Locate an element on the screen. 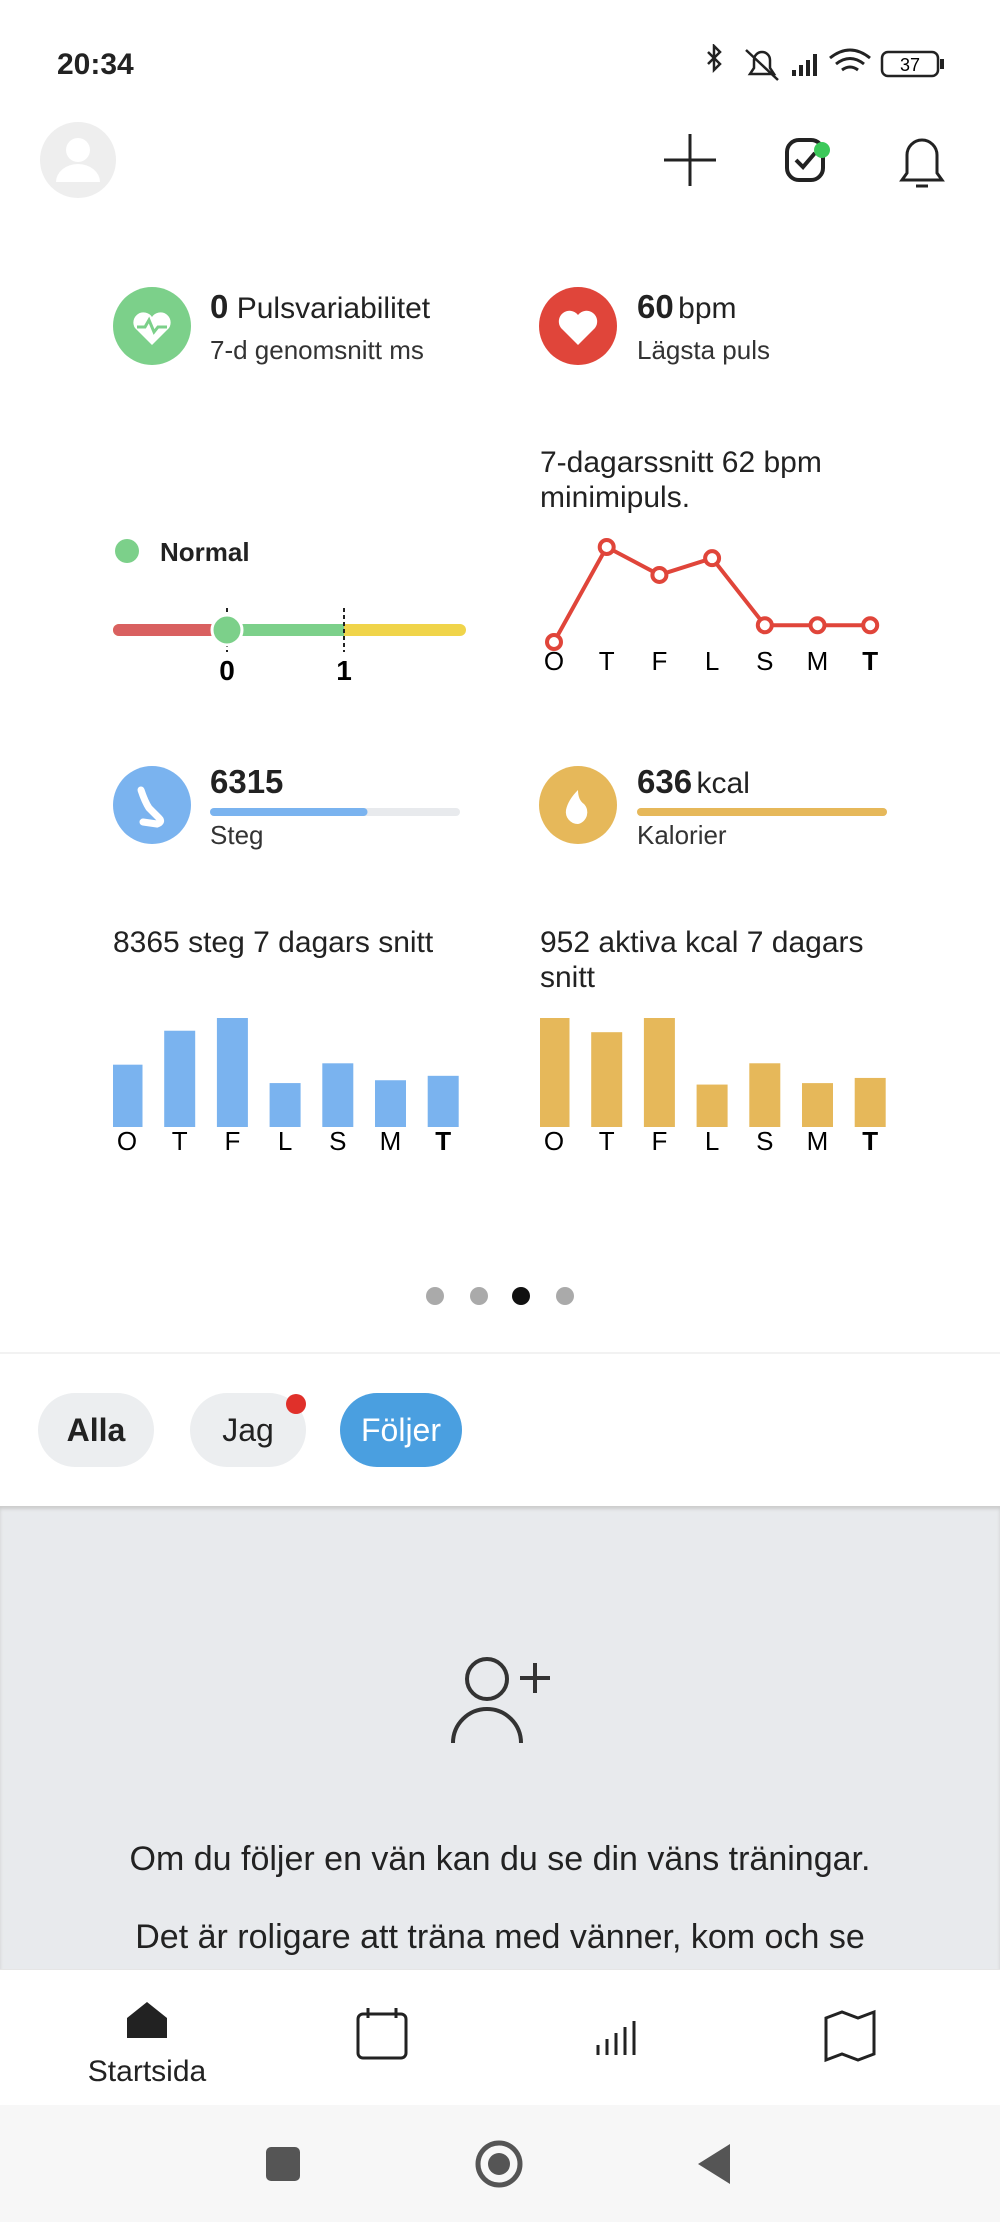 Image resolution: width=1000 pixels, height=2222 pixels. steps-value: 6315 is located at coordinates (247, 781).